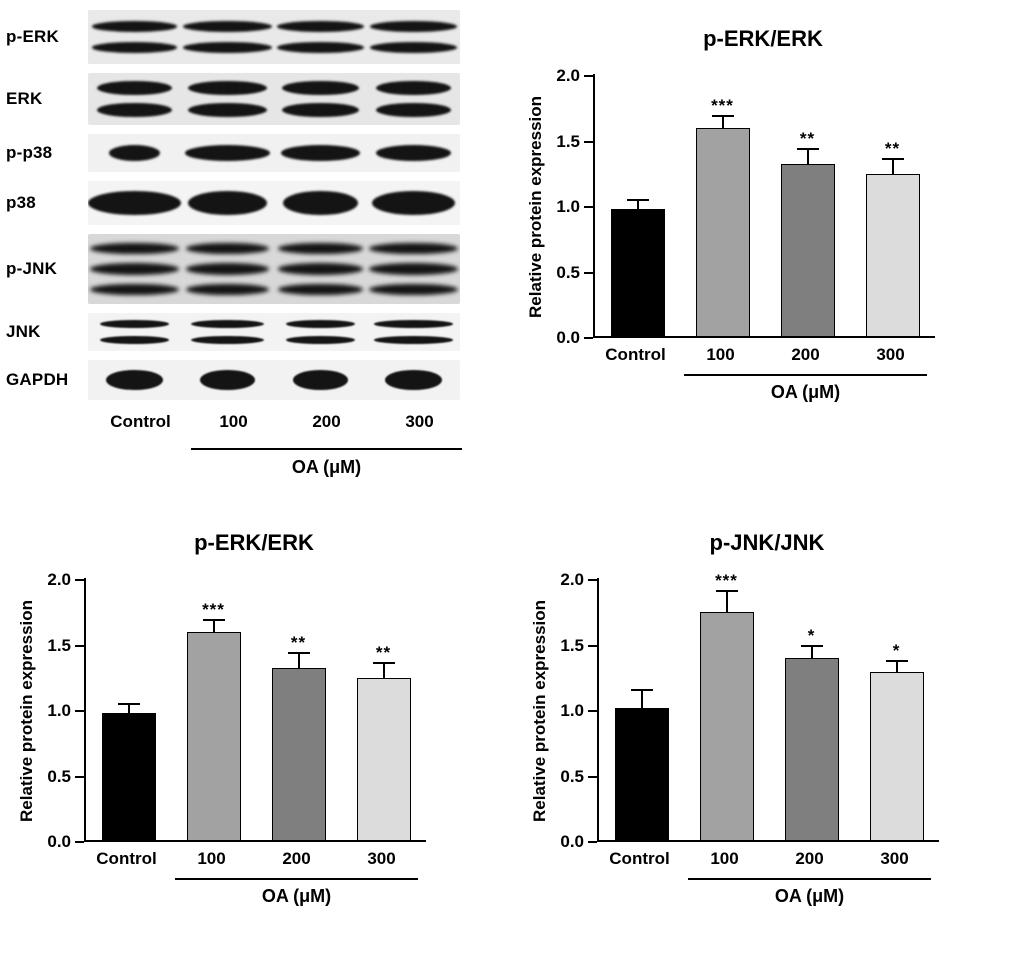  Describe the element at coordinates (274, 203) in the screenshot. I see `blot-image-p38` at that location.